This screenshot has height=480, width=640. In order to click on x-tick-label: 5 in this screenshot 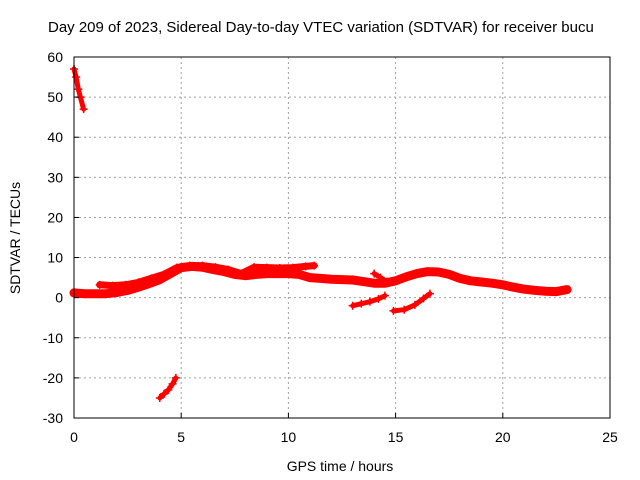, I will do `click(181, 437)`.